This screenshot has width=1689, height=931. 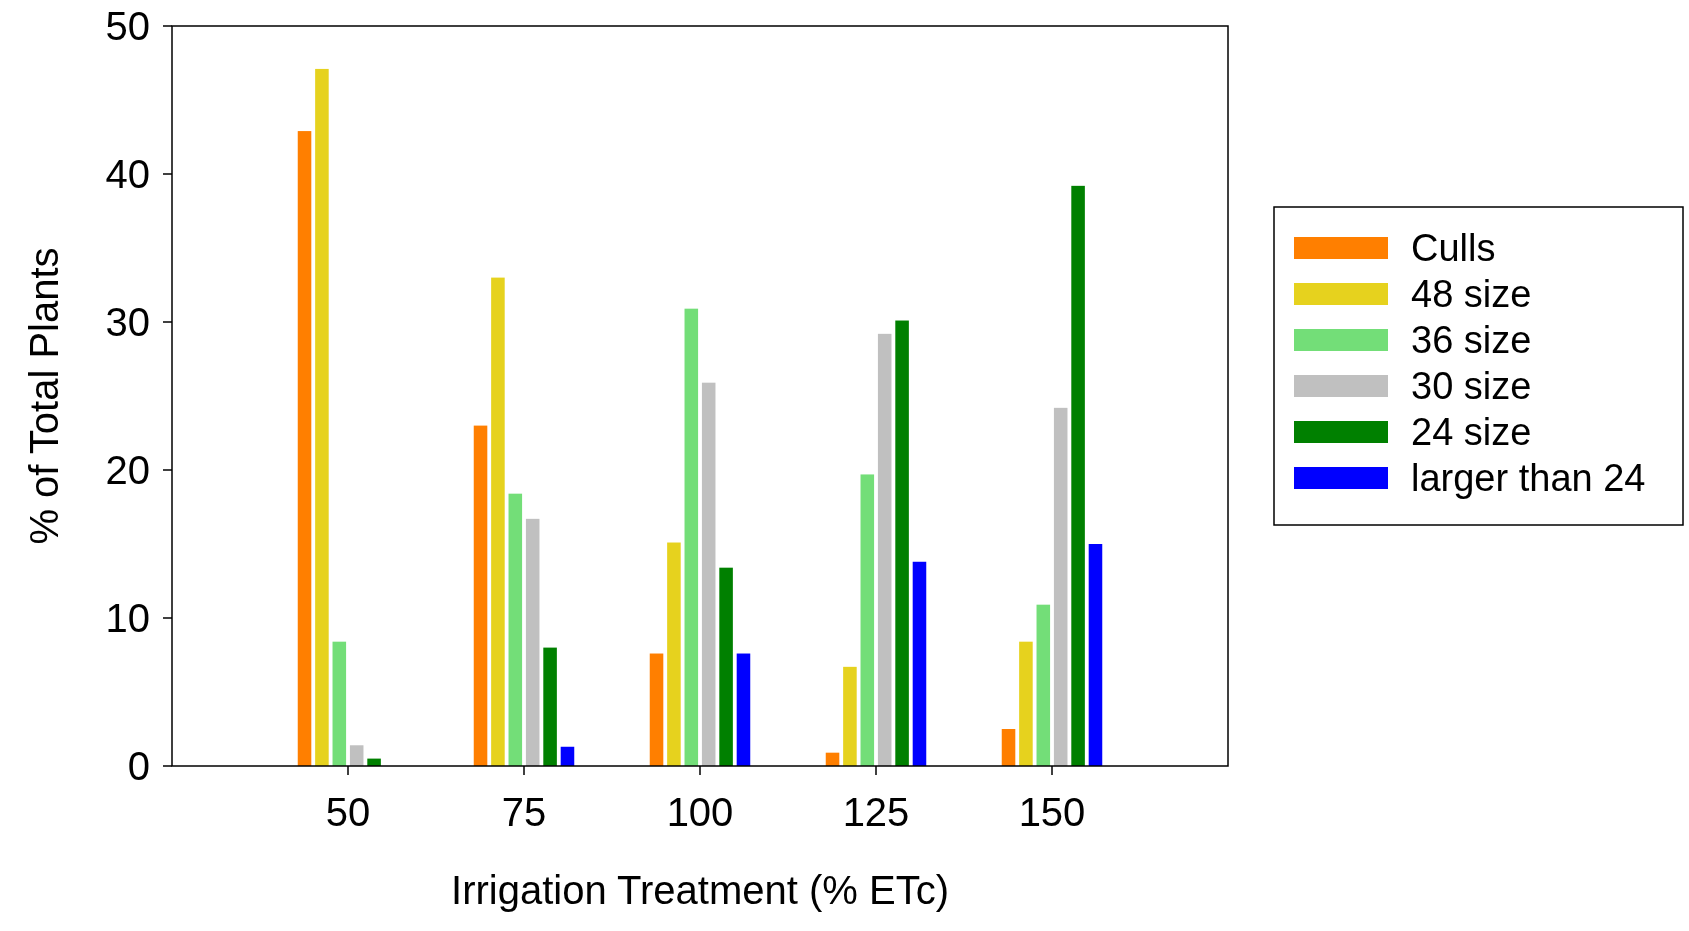 I want to click on x-axis-title: Irrigation Treatment (% ETc), so click(x=700, y=890).